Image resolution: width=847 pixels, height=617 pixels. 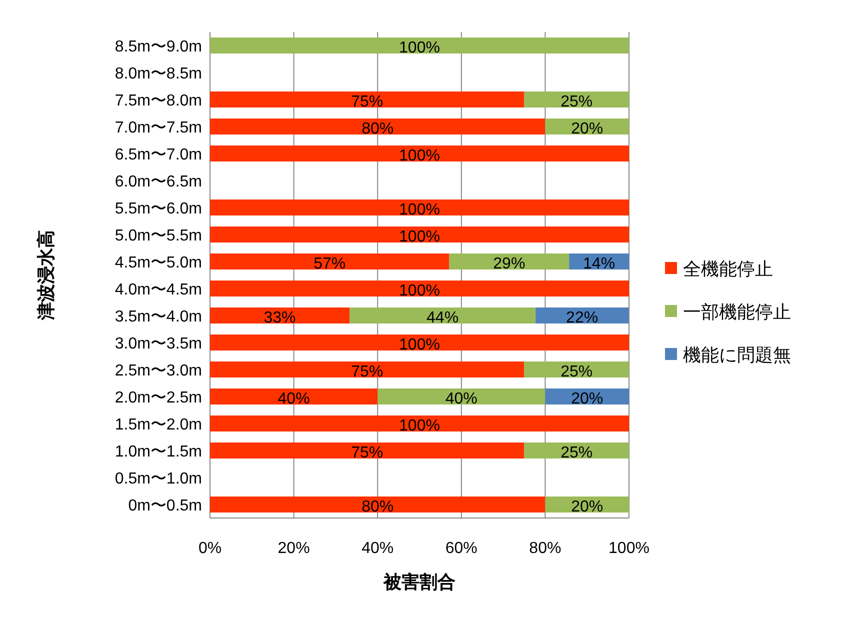 What do you see at coordinates (158, 479) in the screenshot?
I see `y-tick-label: 0.5m〜1.0m` at bounding box center [158, 479].